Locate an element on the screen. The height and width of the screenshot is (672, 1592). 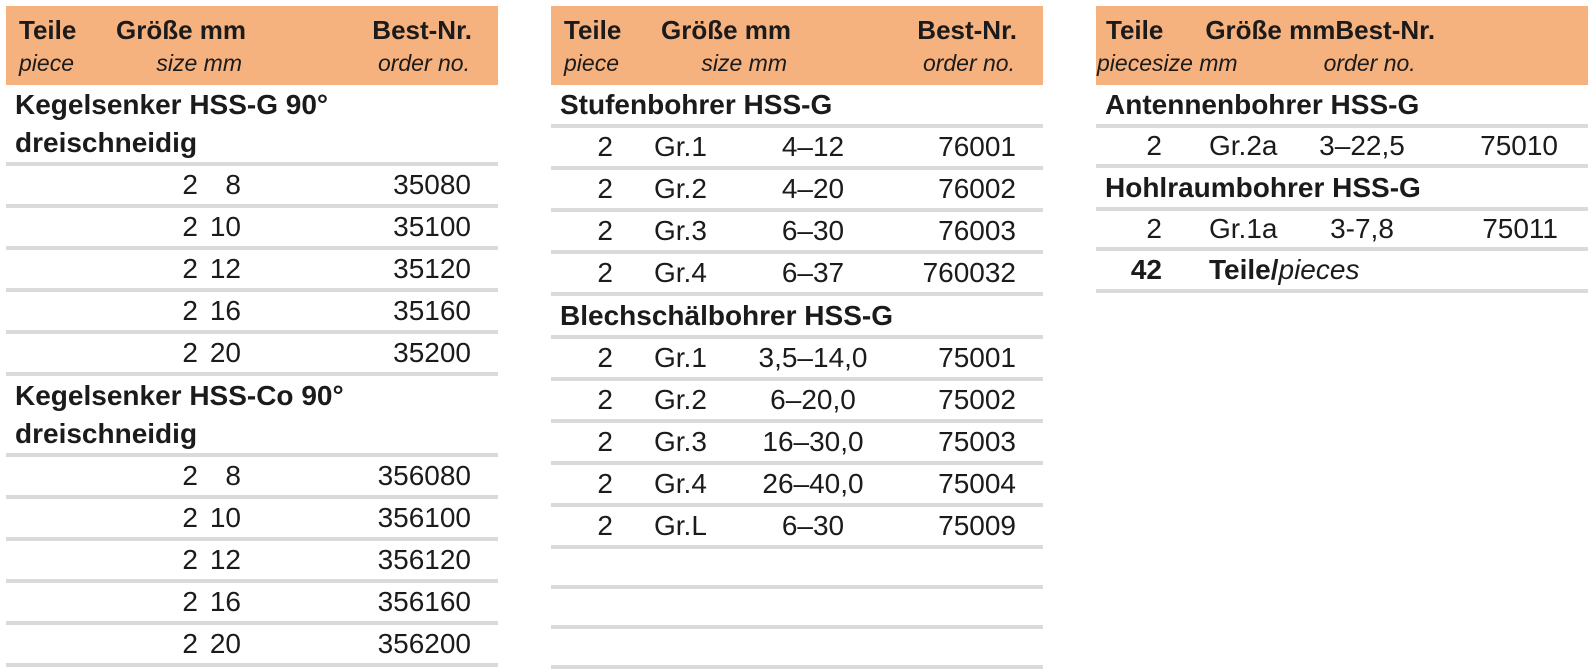
table-row: 2 Gr.2 4–20 76002 is located at coordinates (797, 191).